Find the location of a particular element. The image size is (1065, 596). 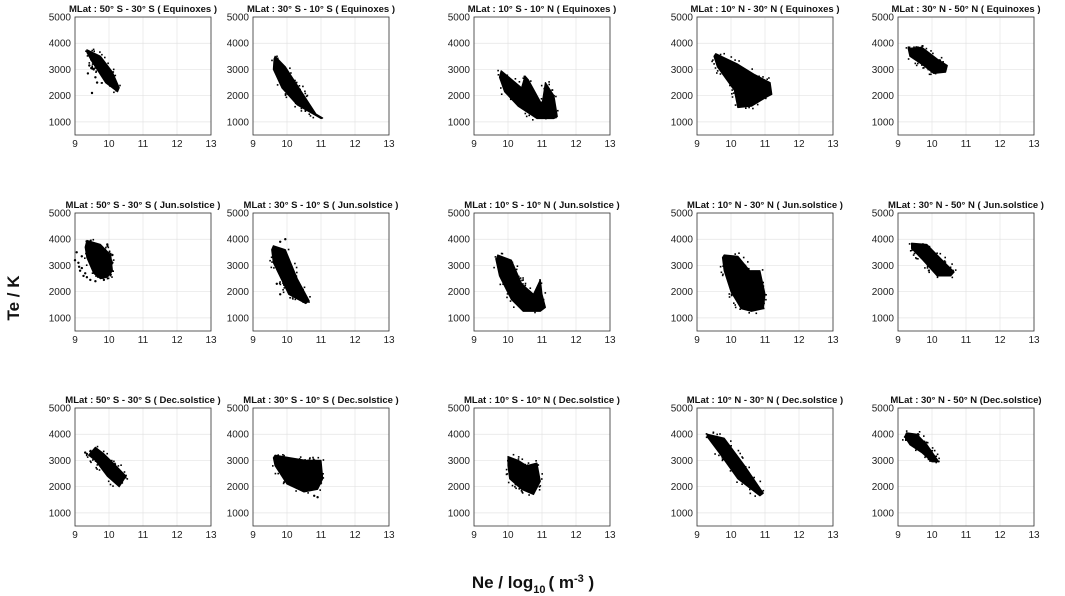

subplot-title: MLat : 10° S - 10° N ( Jun.solstice ) is located at coordinates (541, 205).